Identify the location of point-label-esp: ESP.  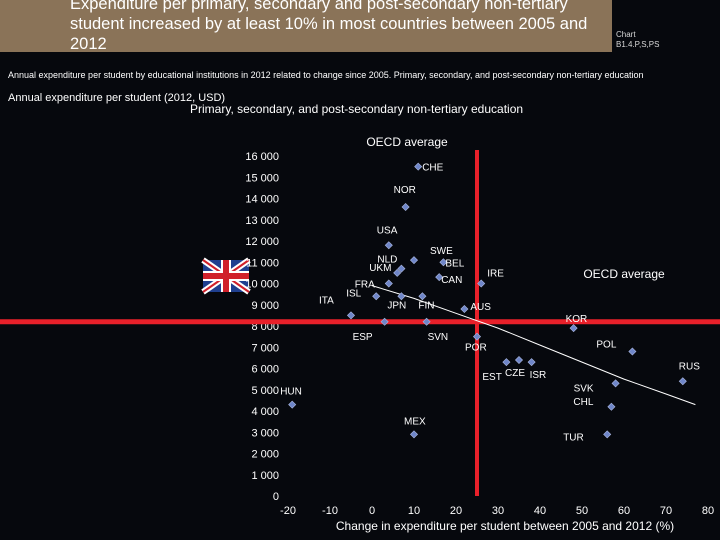
(363, 337).